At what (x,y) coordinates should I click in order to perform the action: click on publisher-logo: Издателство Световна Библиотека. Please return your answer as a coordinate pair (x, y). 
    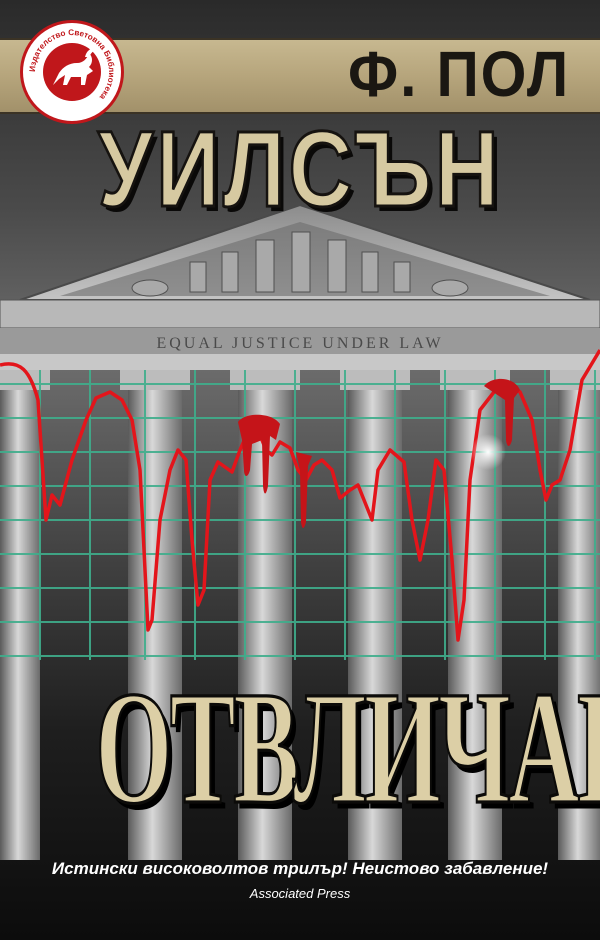
    Looking at the image, I should click on (72, 72).